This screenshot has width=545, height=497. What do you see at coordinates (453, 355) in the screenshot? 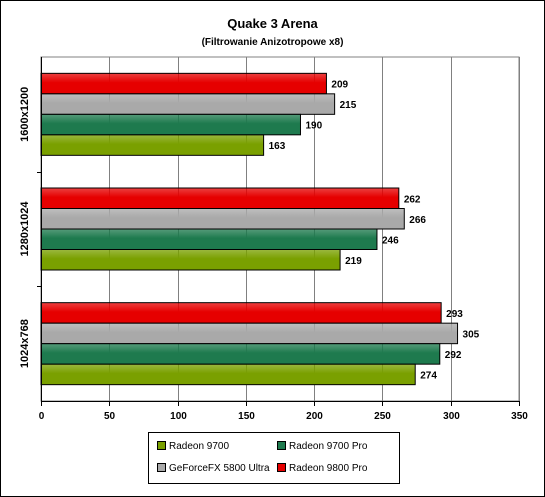
I see `data-label: 292` at bounding box center [453, 355].